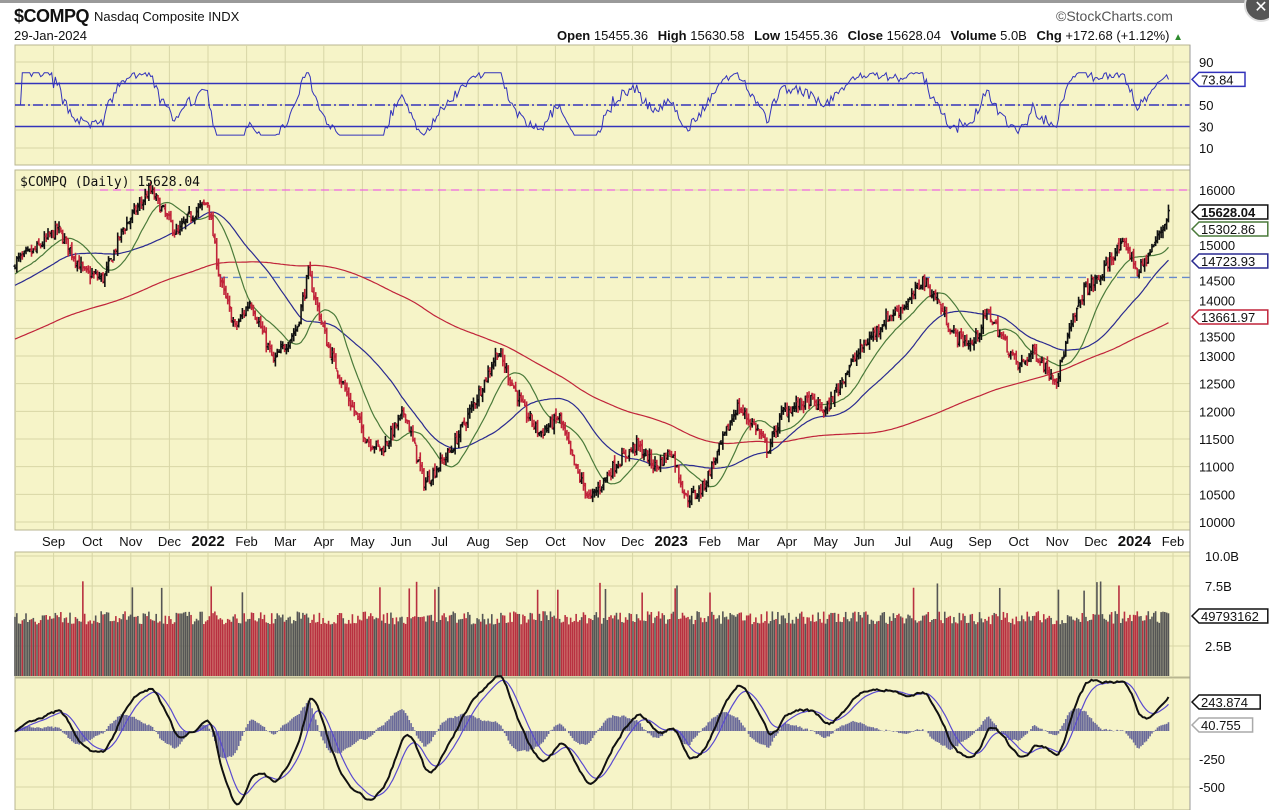 This screenshot has height=810, width=1269. Describe the element at coordinates (170, 541) in the screenshot. I see `x-axis-label: Dec` at that location.